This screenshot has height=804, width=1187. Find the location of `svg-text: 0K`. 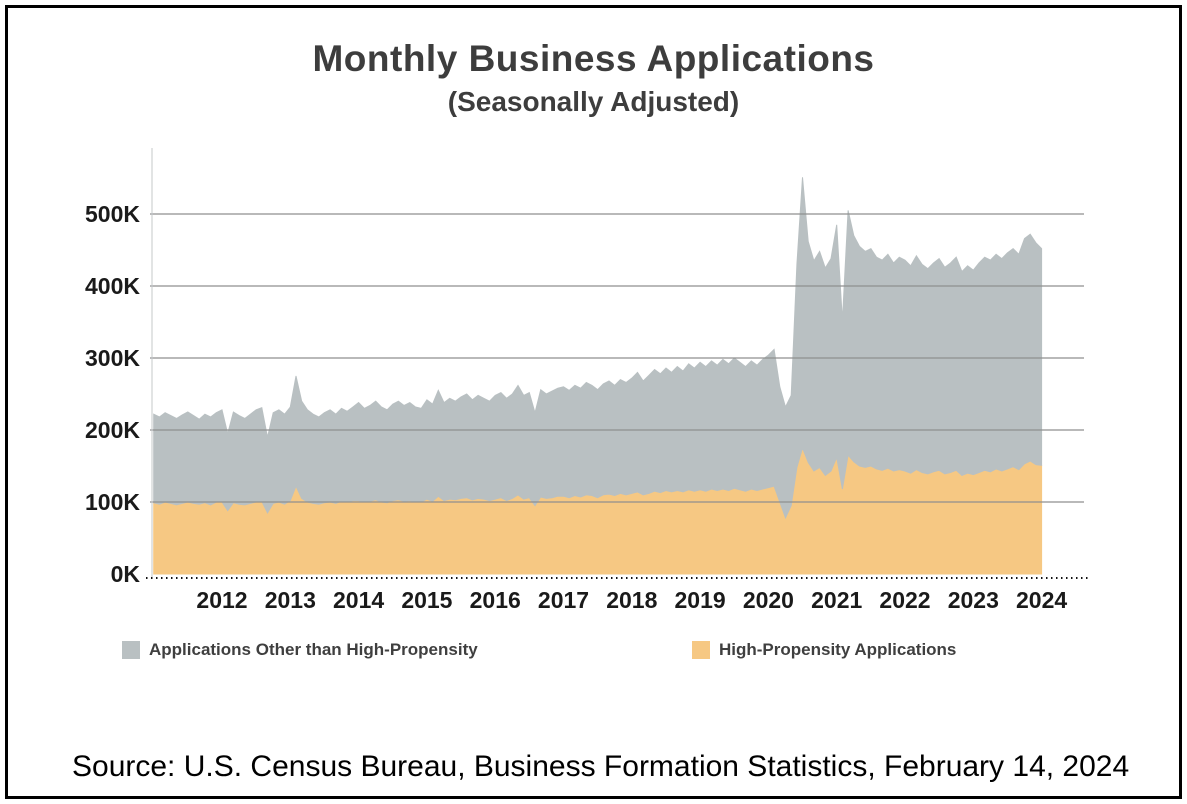

svg-text: 0K is located at coordinates (126, 574).